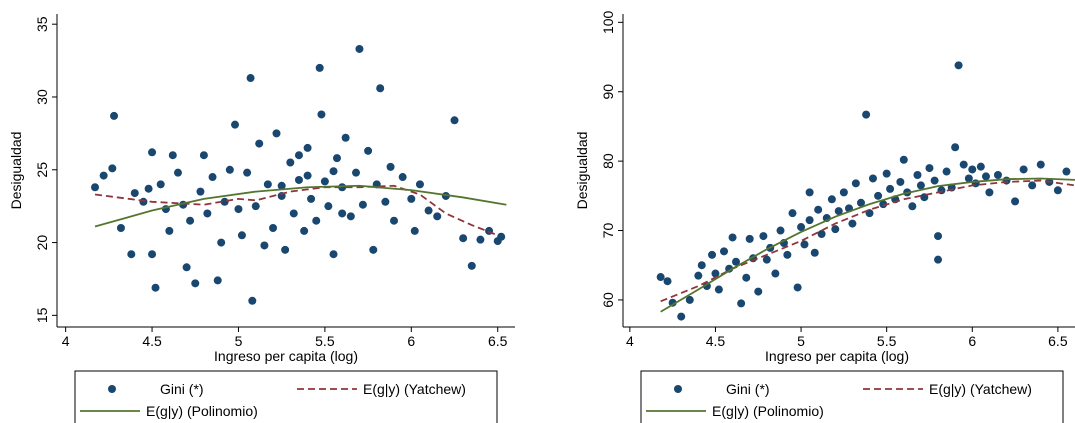 The image size is (1075, 423). I want to click on y-tick-label: 25, so click(42, 170).